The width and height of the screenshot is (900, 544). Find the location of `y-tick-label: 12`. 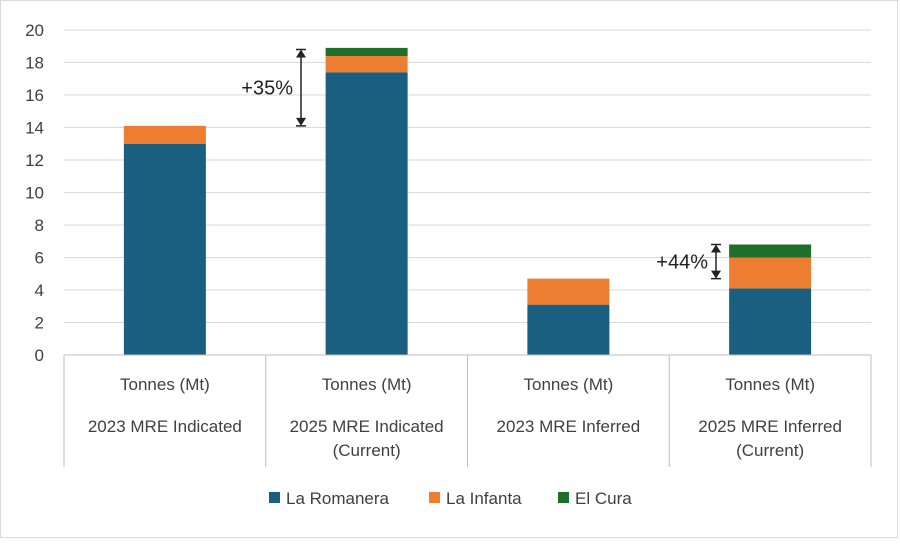

y-tick-label: 12 is located at coordinates (34, 160).